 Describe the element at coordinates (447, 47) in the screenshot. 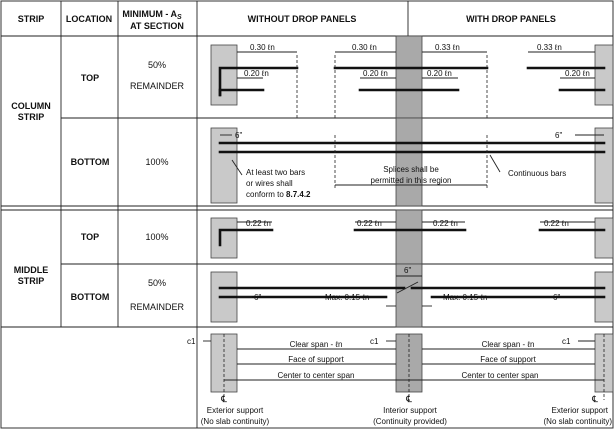

I see `dim-033-int: 0.33 ℓn` at that location.